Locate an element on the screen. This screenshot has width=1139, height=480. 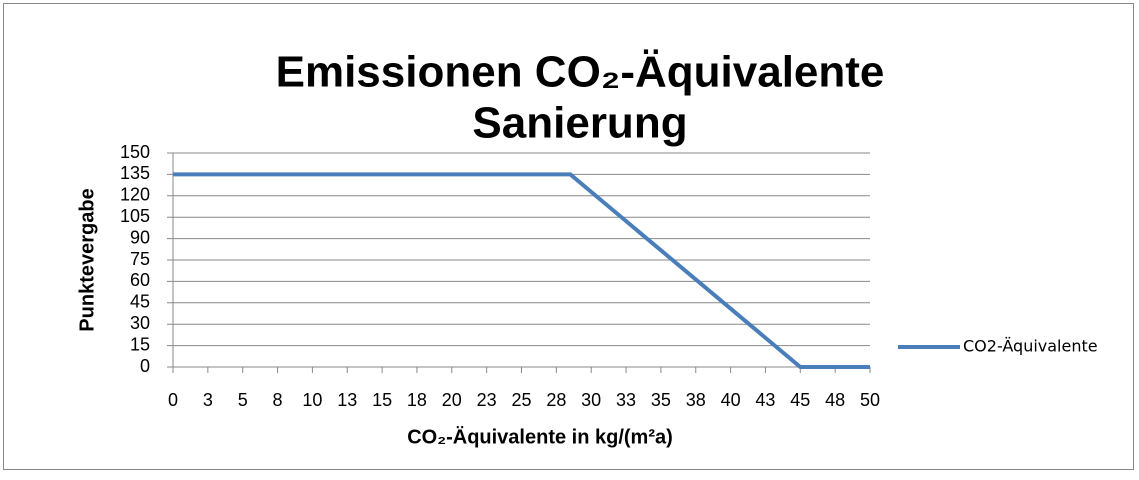
chart-title: Sanierung is located at coordinates (579, 123).